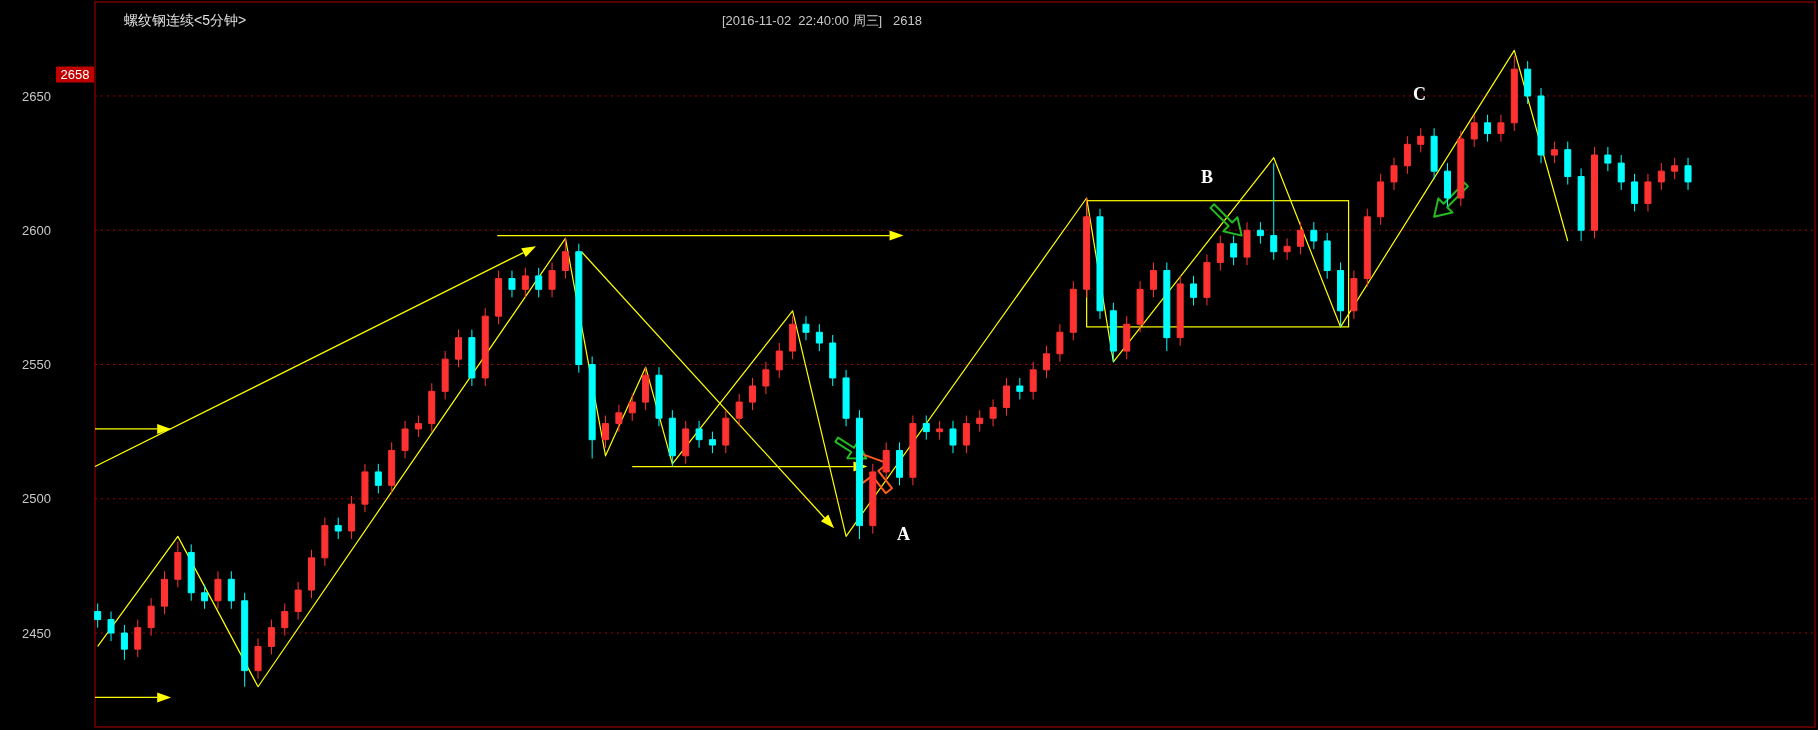 Image resolution: width=1818 pixels, height=730 pixels. I want to click on y-tick-label: 2650, so click(36, 96).